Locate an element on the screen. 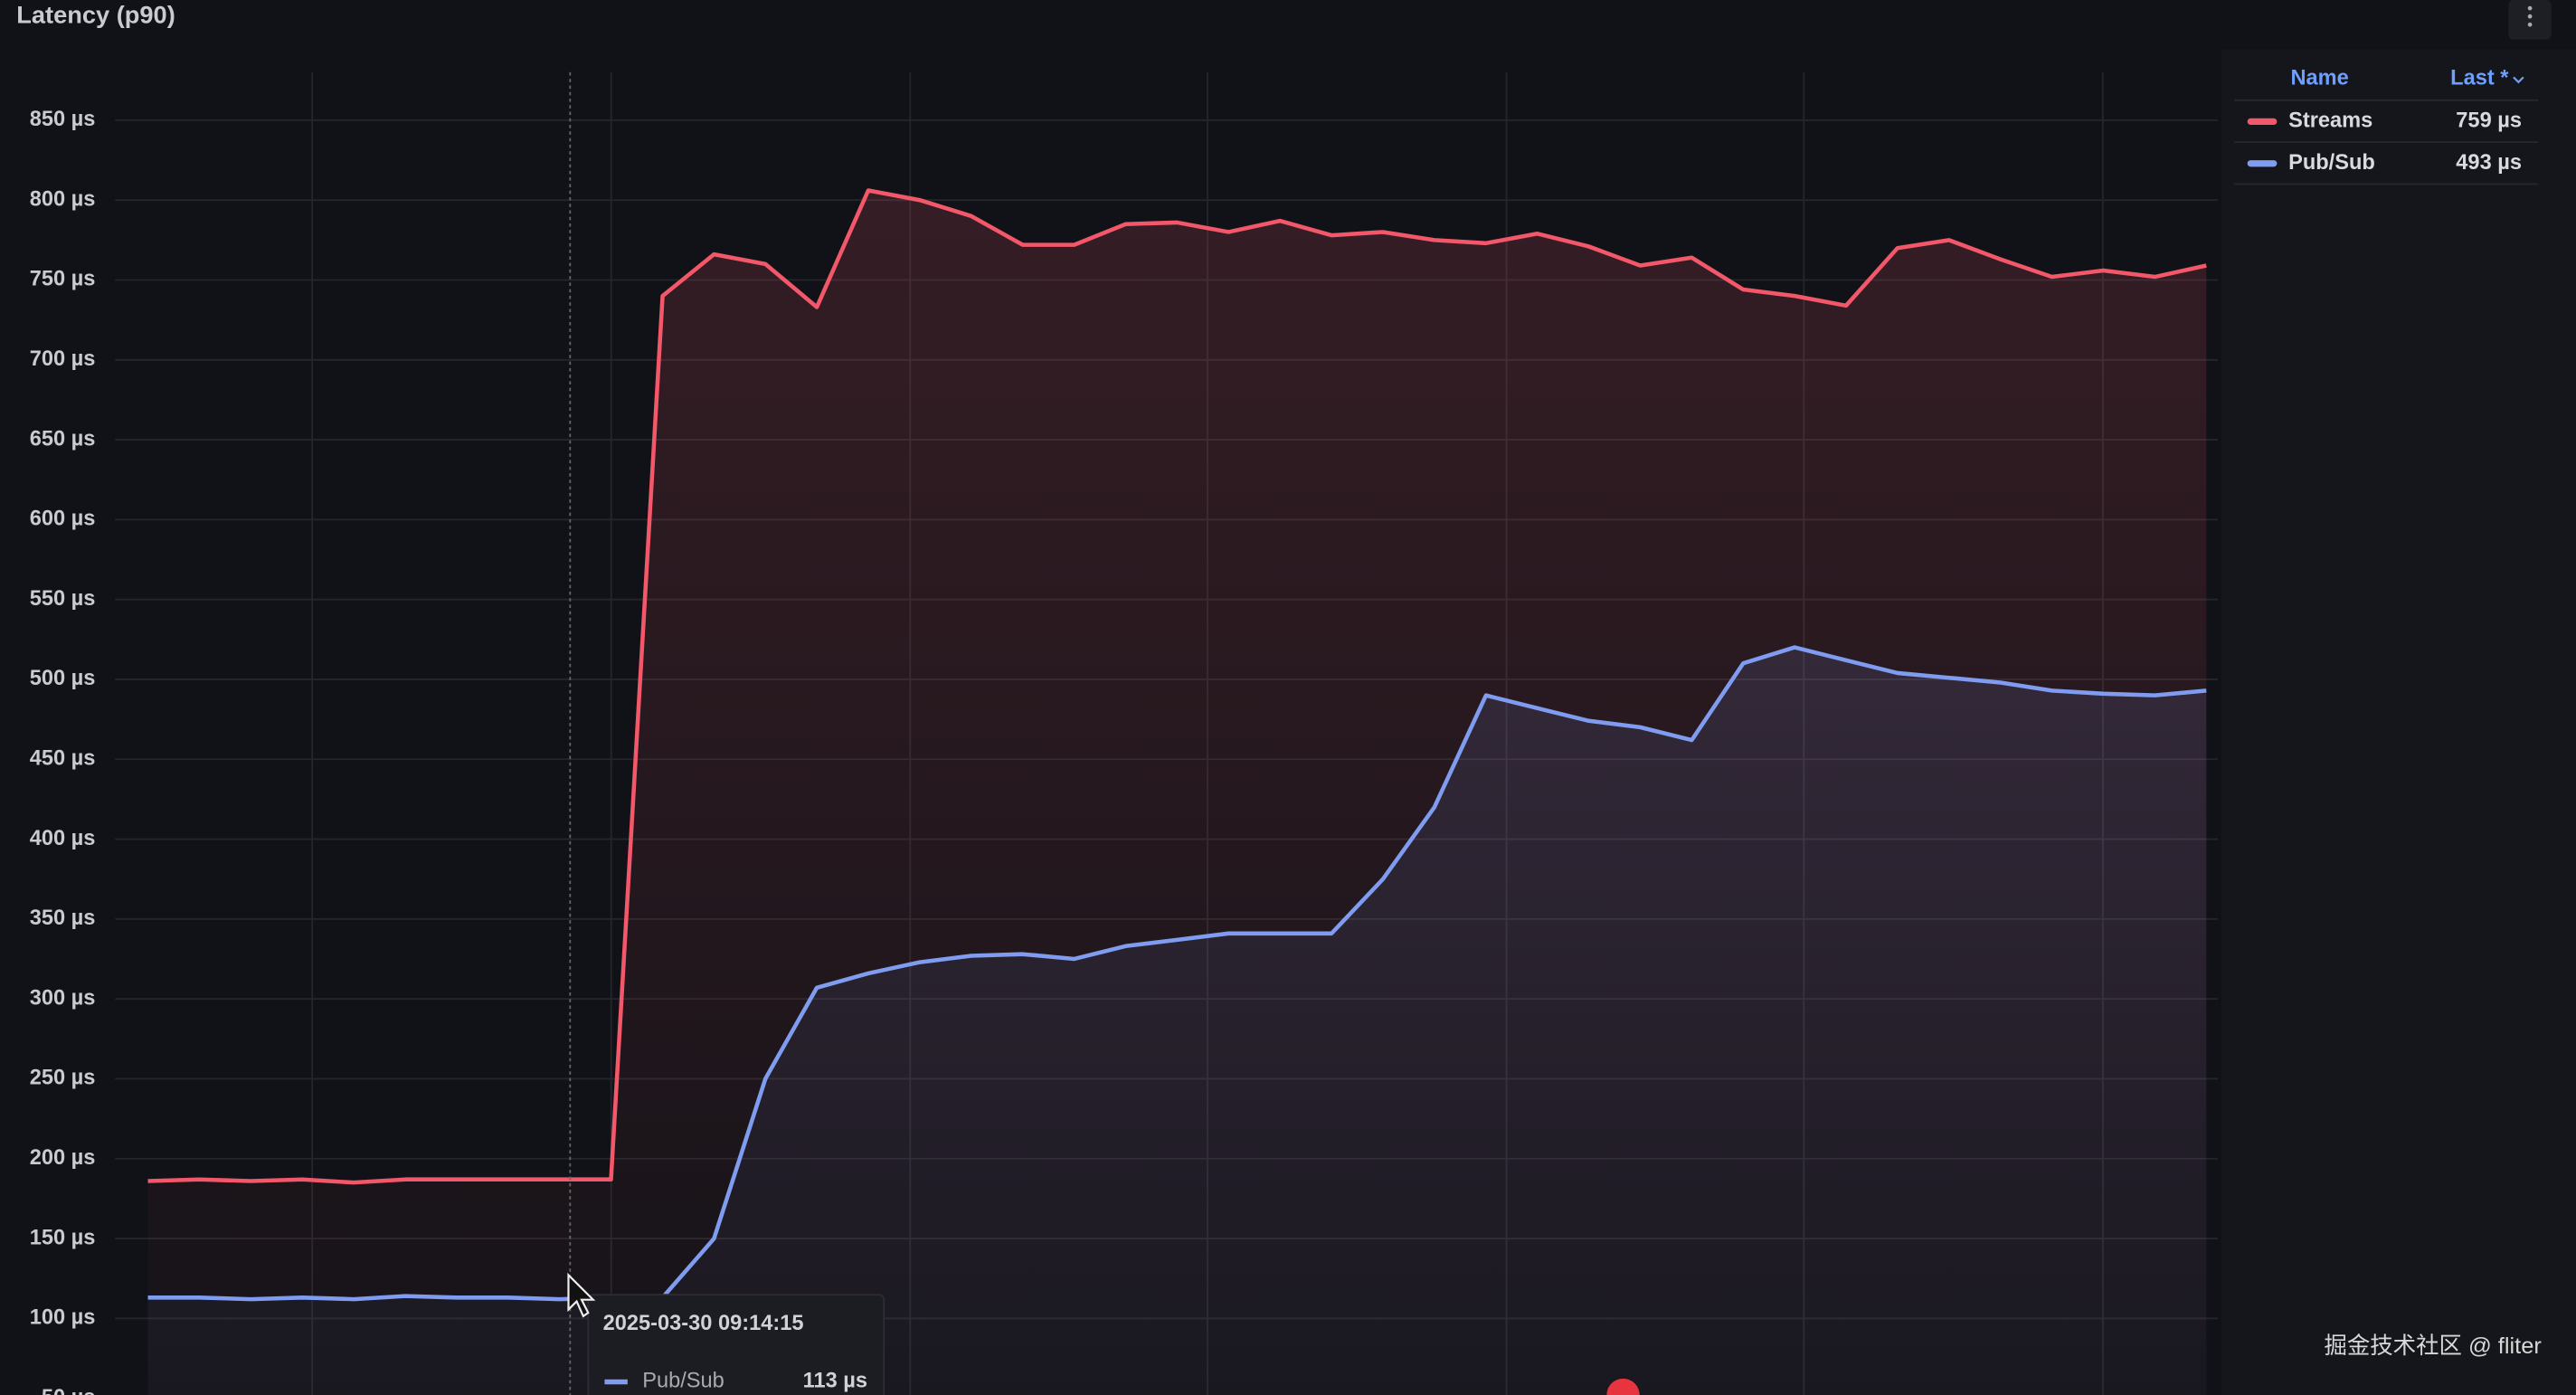 The width and height of the screenshot is (2576, 1395). panel-title: Latency (p90) is located at coordinates (96, 14).